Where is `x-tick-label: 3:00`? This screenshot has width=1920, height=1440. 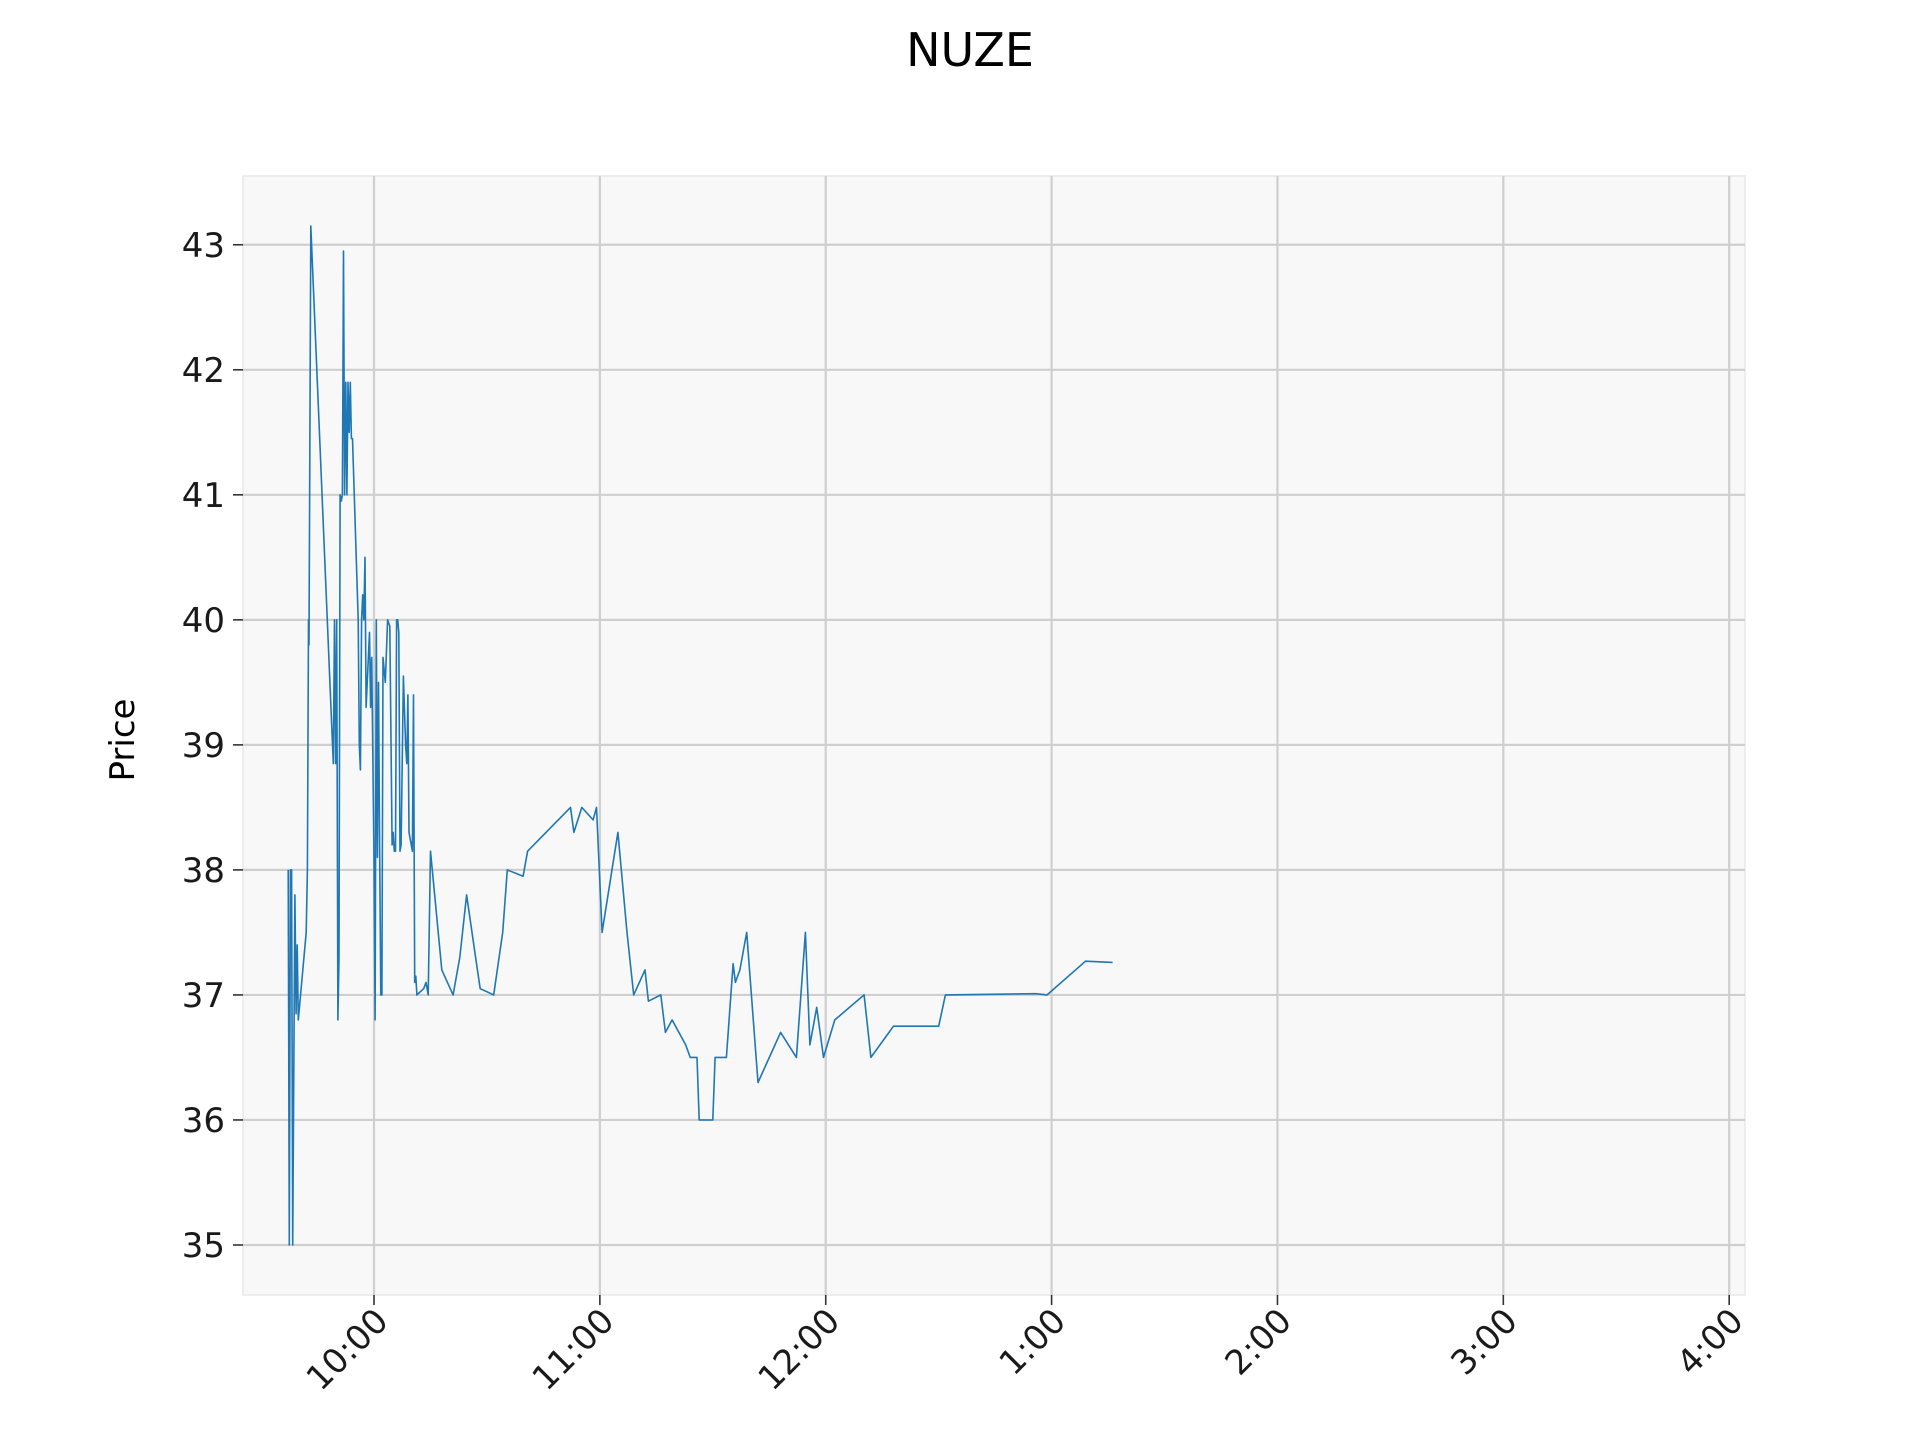
x-tick-label: 3:00 is located at coordinates (1484, 1342).